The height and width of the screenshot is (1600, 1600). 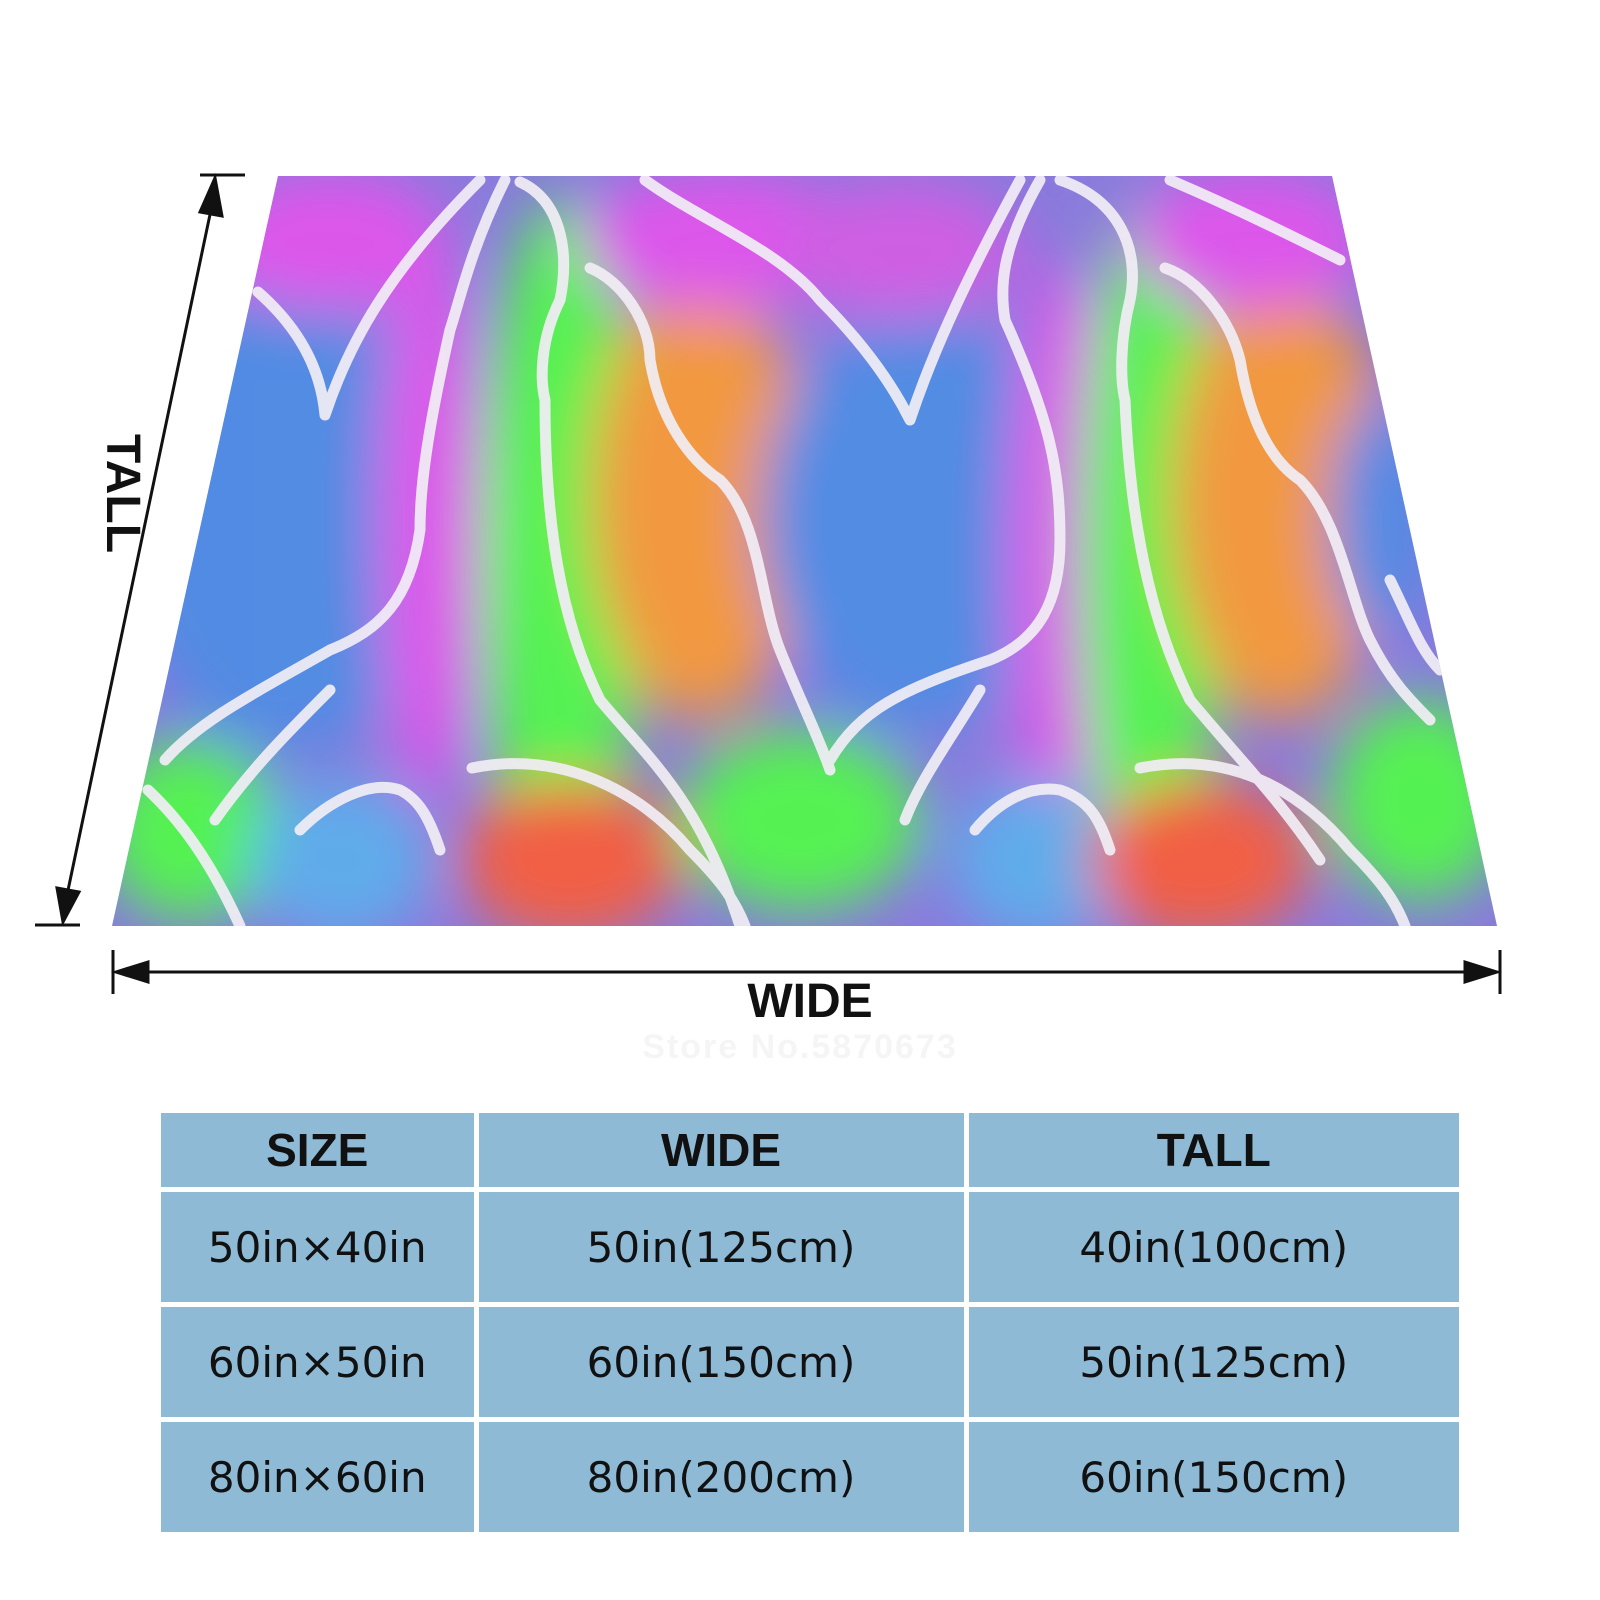 I want to click on tall-cell: 40in(100cm), so click(x=1211, y=1247).